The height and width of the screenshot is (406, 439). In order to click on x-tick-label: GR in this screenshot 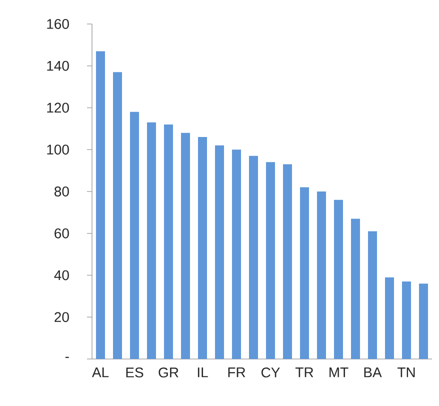, I will do `click(168, 373)`.